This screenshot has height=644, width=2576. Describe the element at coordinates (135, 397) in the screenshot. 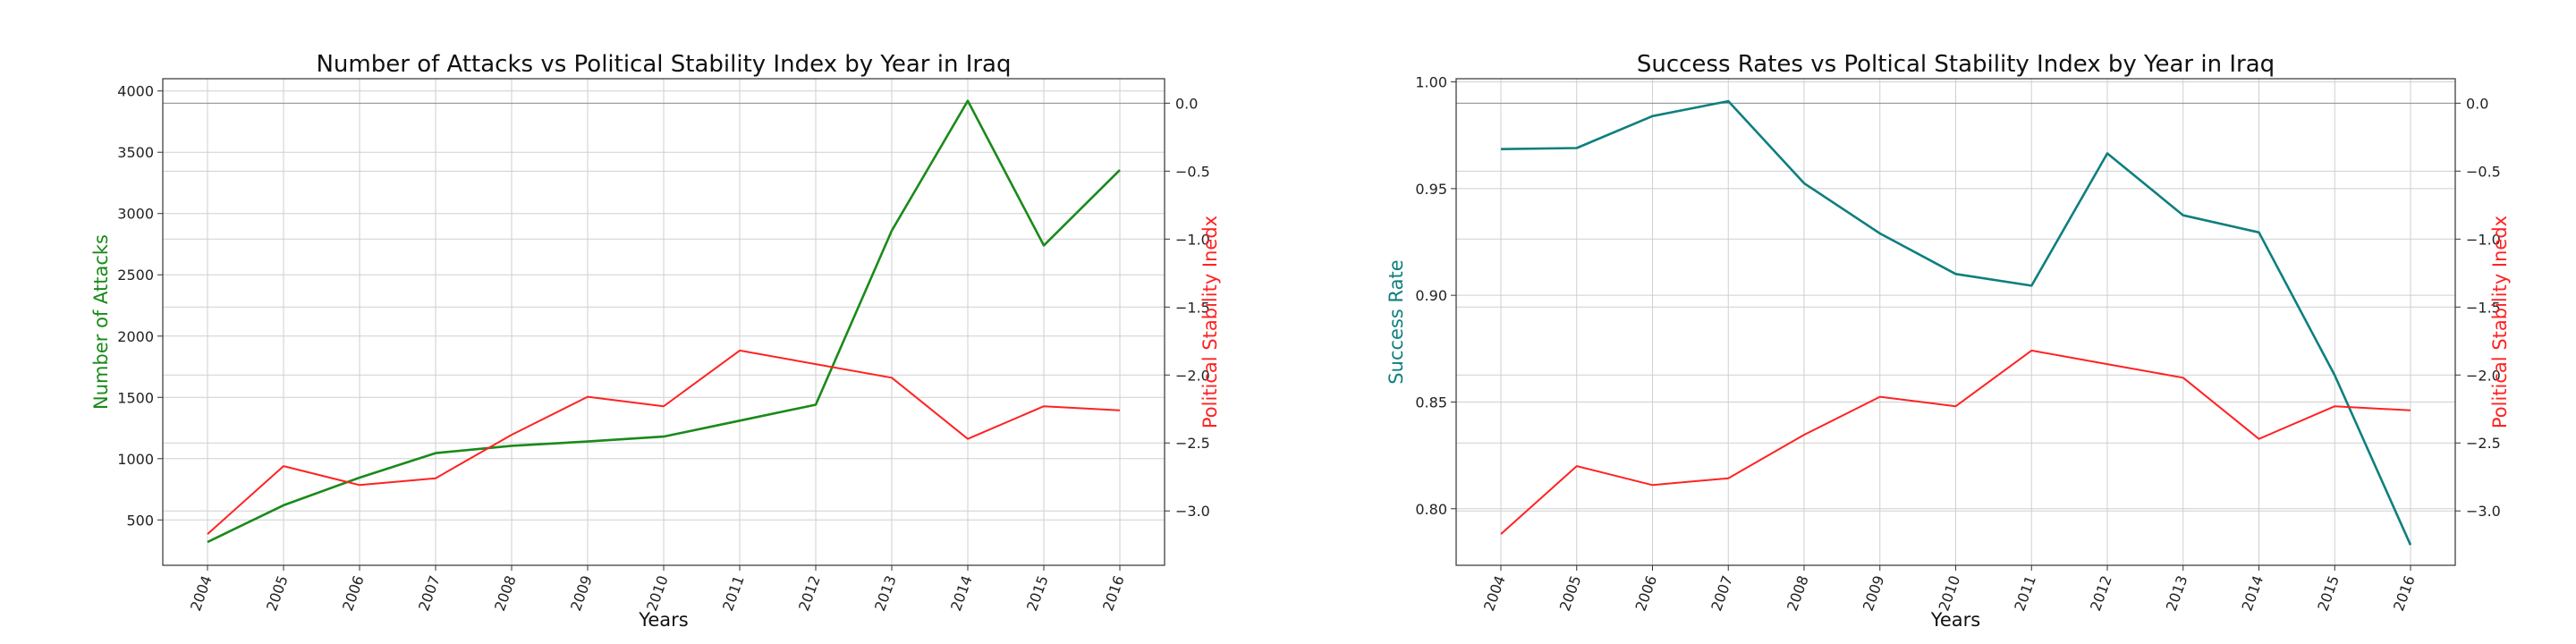

I see `y-tick-label: 1500` at that location.